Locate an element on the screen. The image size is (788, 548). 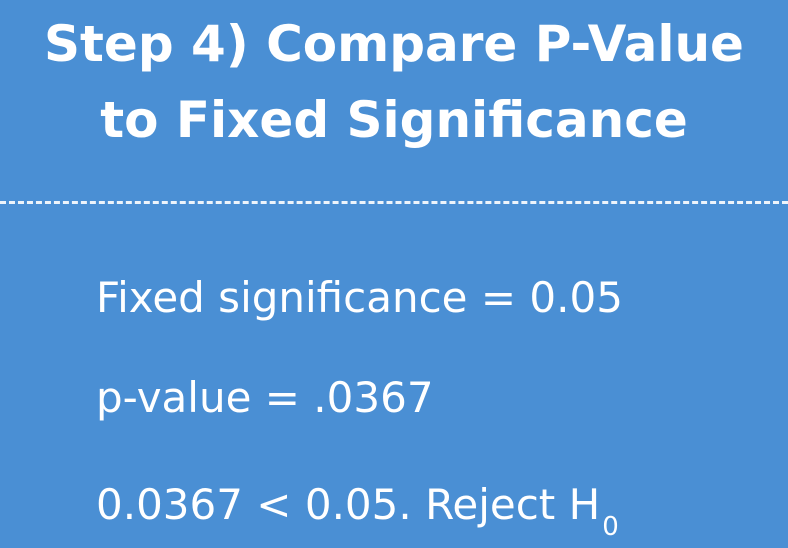
h0-subscript: 0 is located at coordinates (610, 527).